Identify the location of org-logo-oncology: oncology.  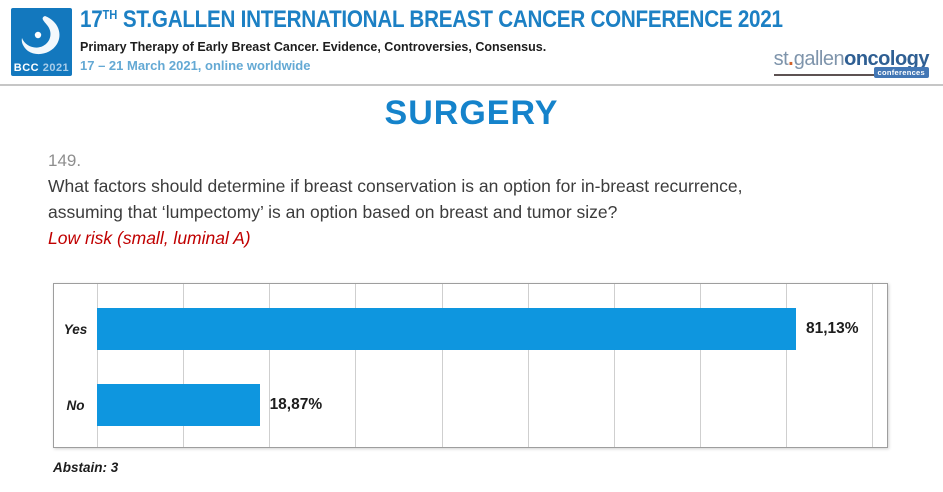
(886, 59).